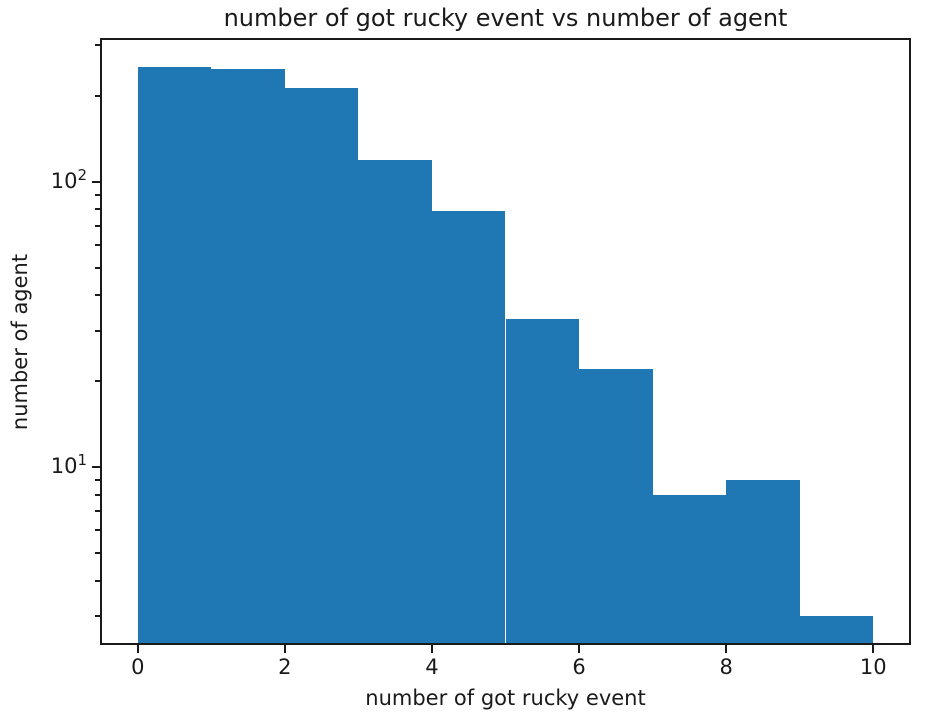  I want to click on y-tick-exponent: 2, so click(82, 174).